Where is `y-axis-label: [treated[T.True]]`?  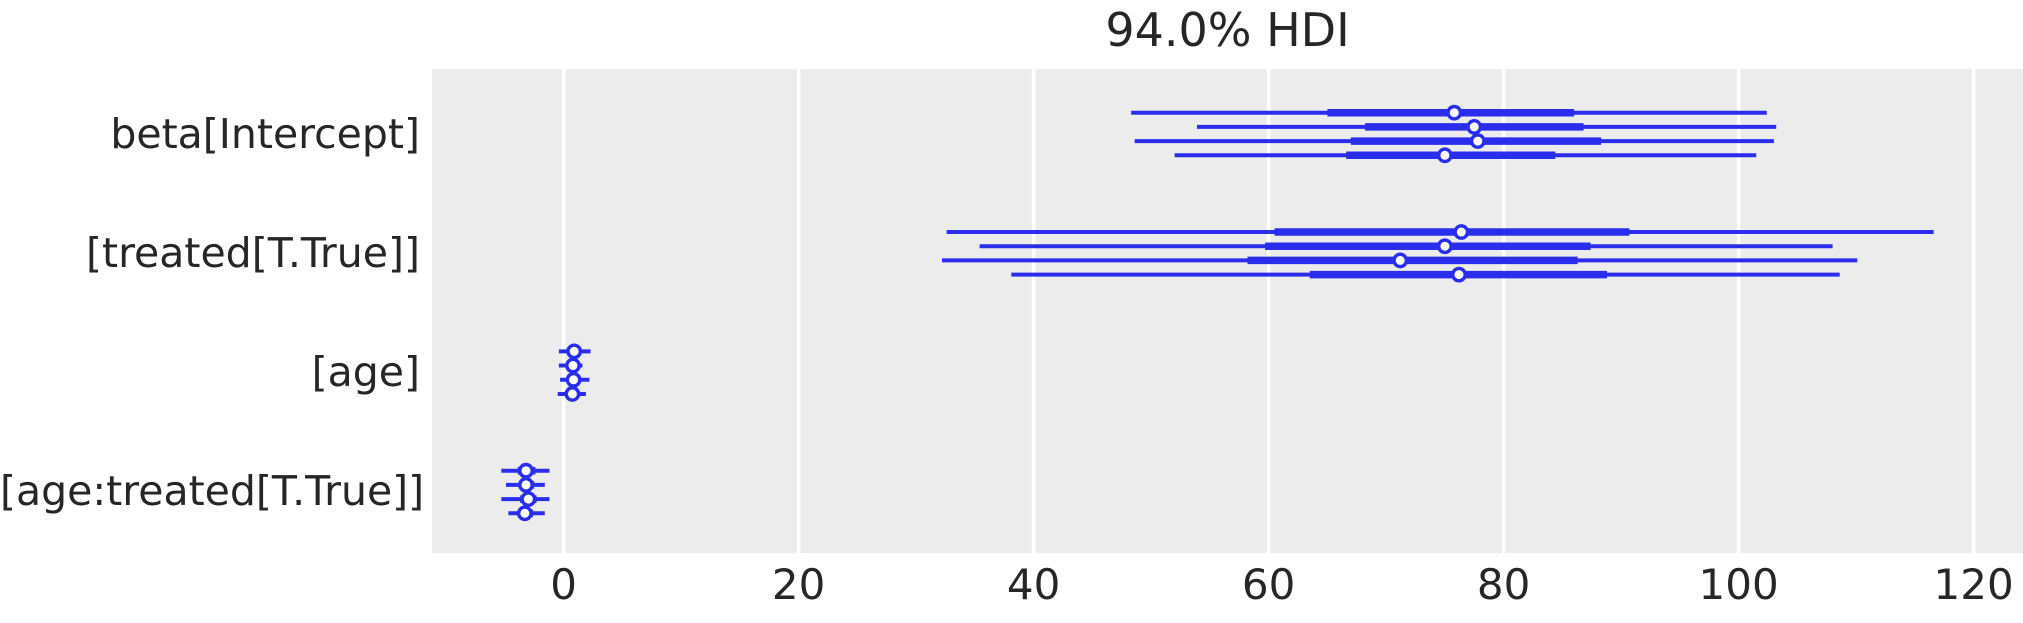 y-axis-label: [treated[T.True]] is located at coordinates (253, 252).